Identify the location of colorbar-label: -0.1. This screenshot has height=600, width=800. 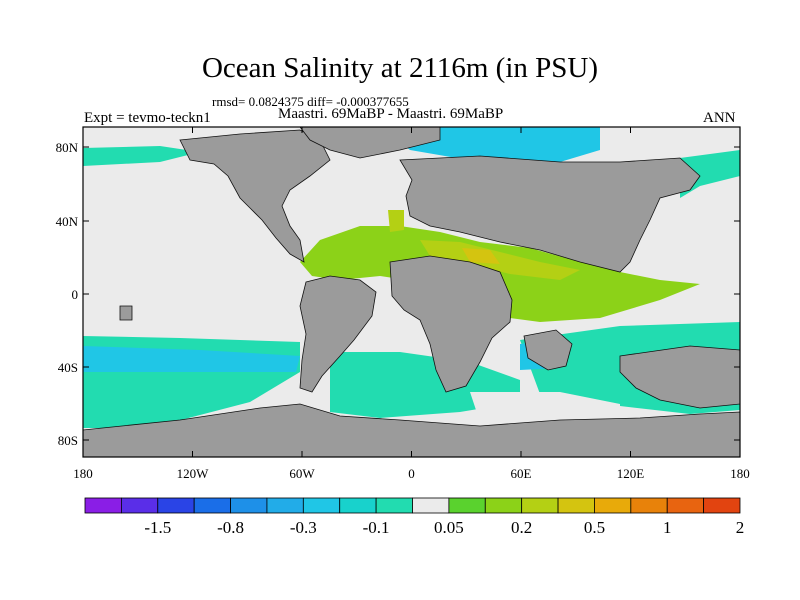
(376, 527).